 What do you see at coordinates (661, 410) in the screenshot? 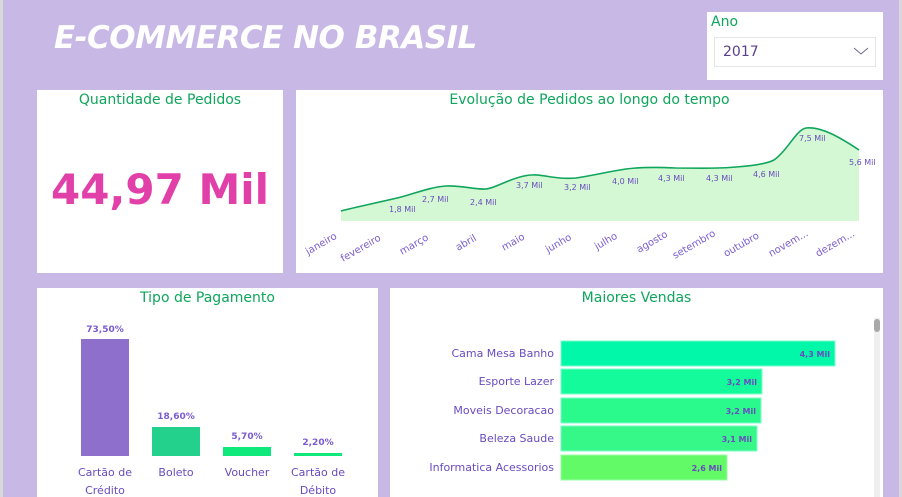
I see `bar-moveis-decoracao` at bounding box center [661, 410].